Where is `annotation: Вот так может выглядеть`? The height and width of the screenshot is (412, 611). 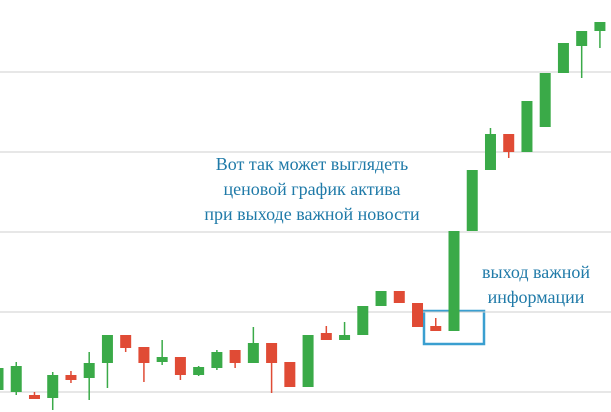 annotation: Вот так может выглядеть is located at coordinates (312, 164).